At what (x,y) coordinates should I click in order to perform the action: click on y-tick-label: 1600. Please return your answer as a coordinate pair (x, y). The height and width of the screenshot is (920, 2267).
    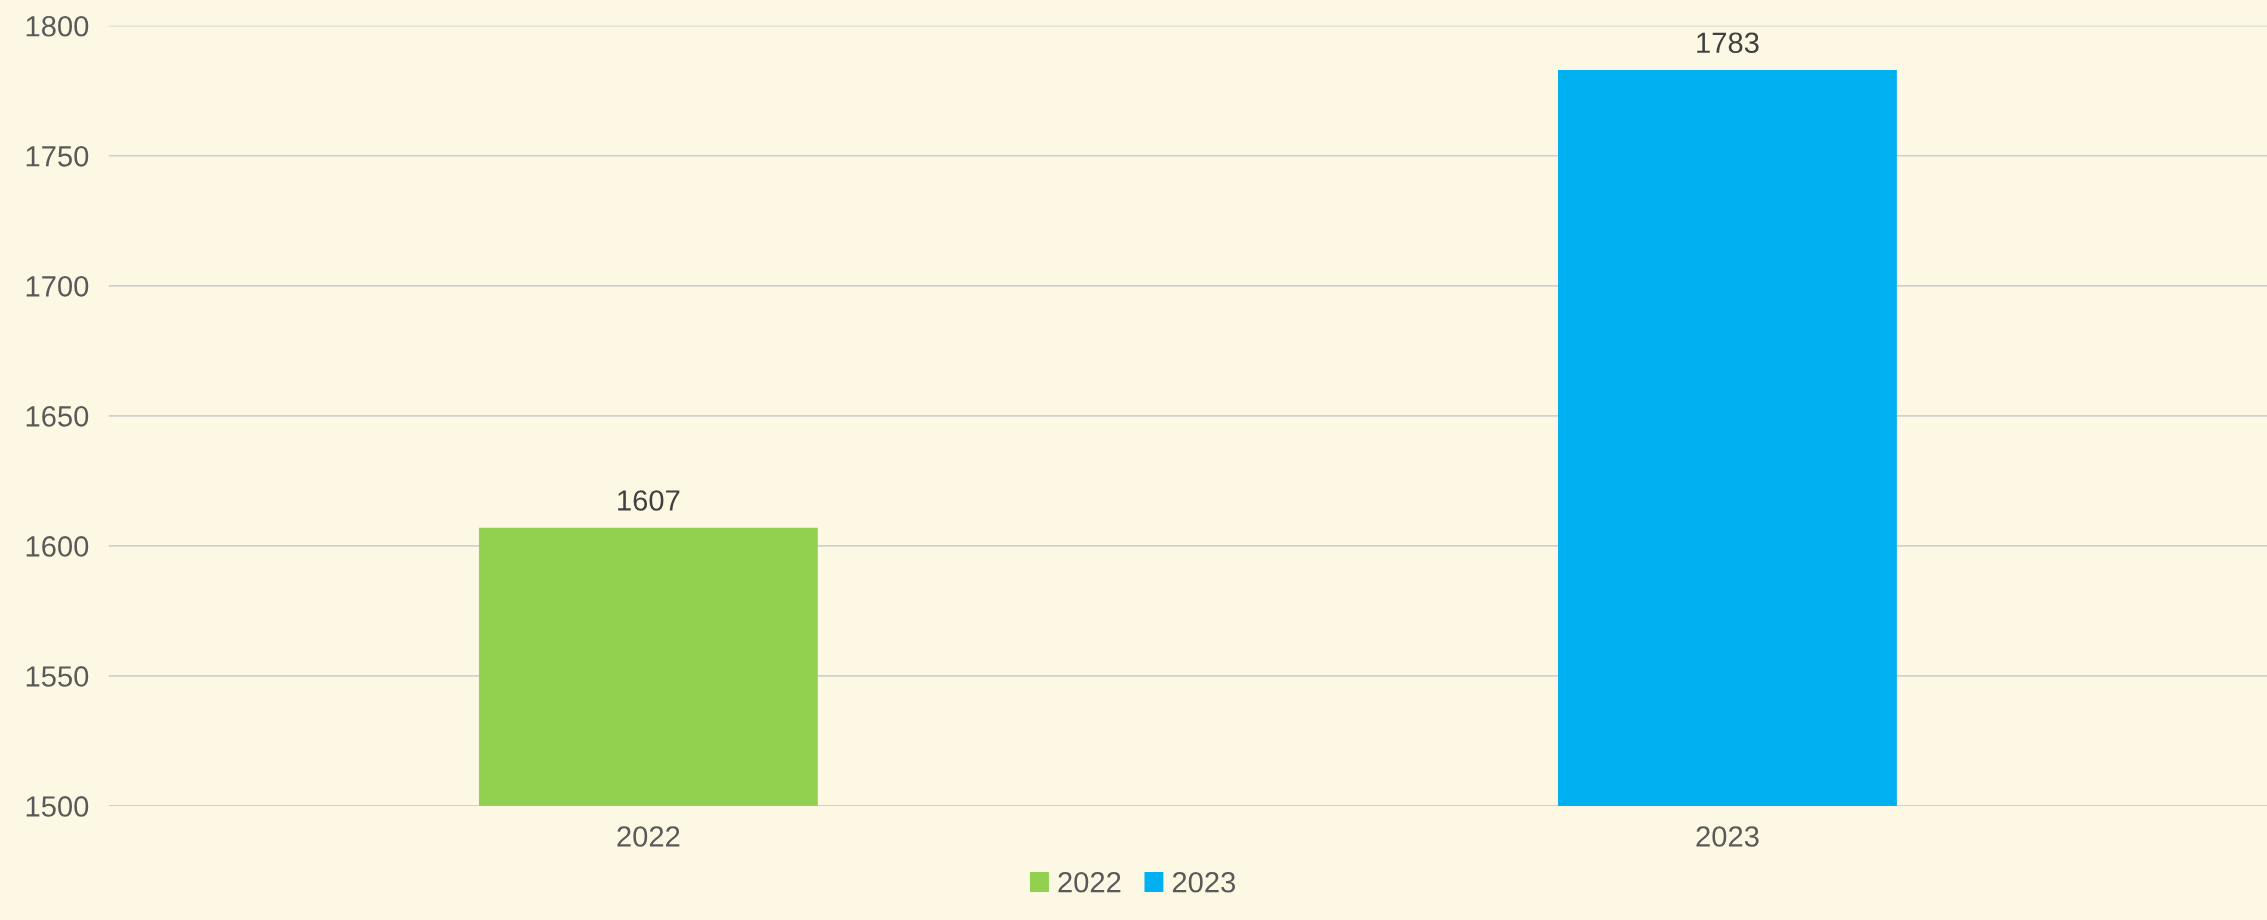
    Looking at the image, I should click on (57, 546).